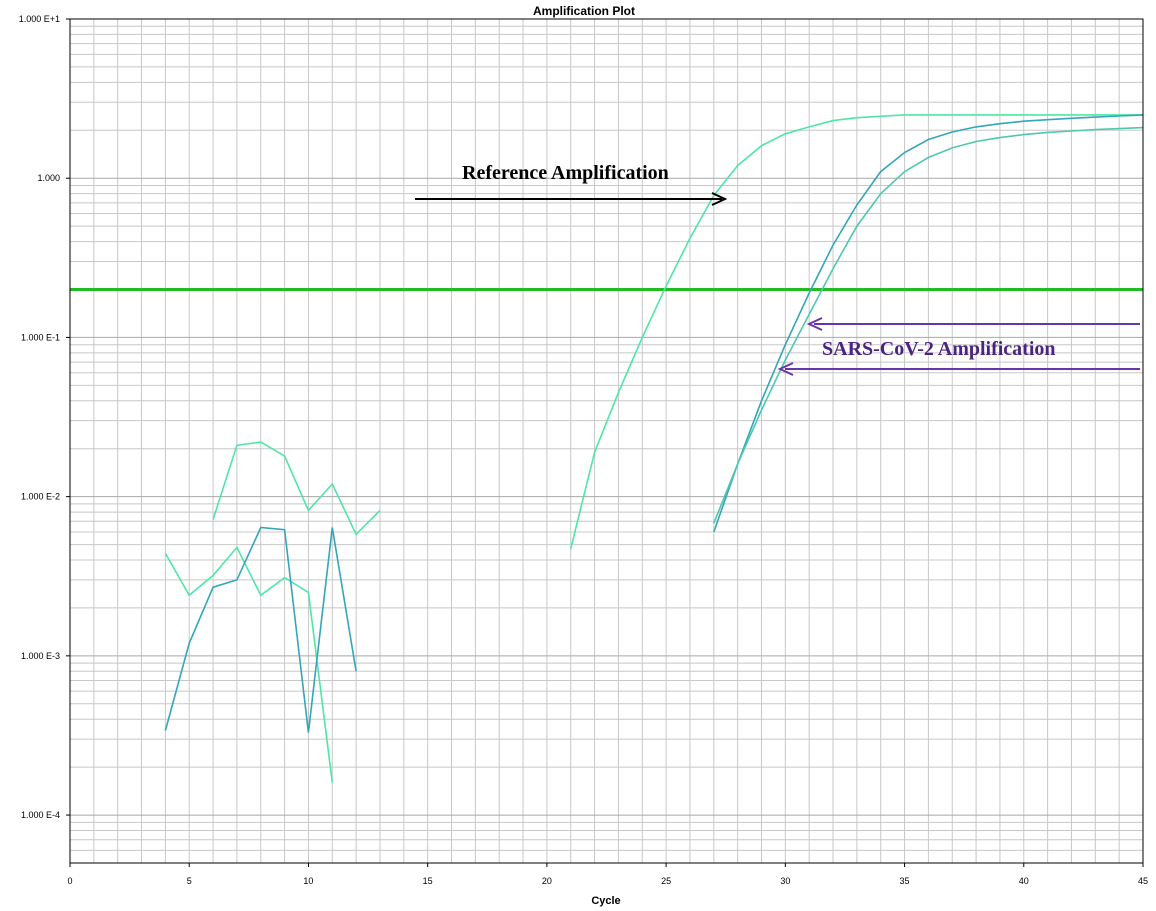  I want to click on reference-arrow-head, so click(719, 199).